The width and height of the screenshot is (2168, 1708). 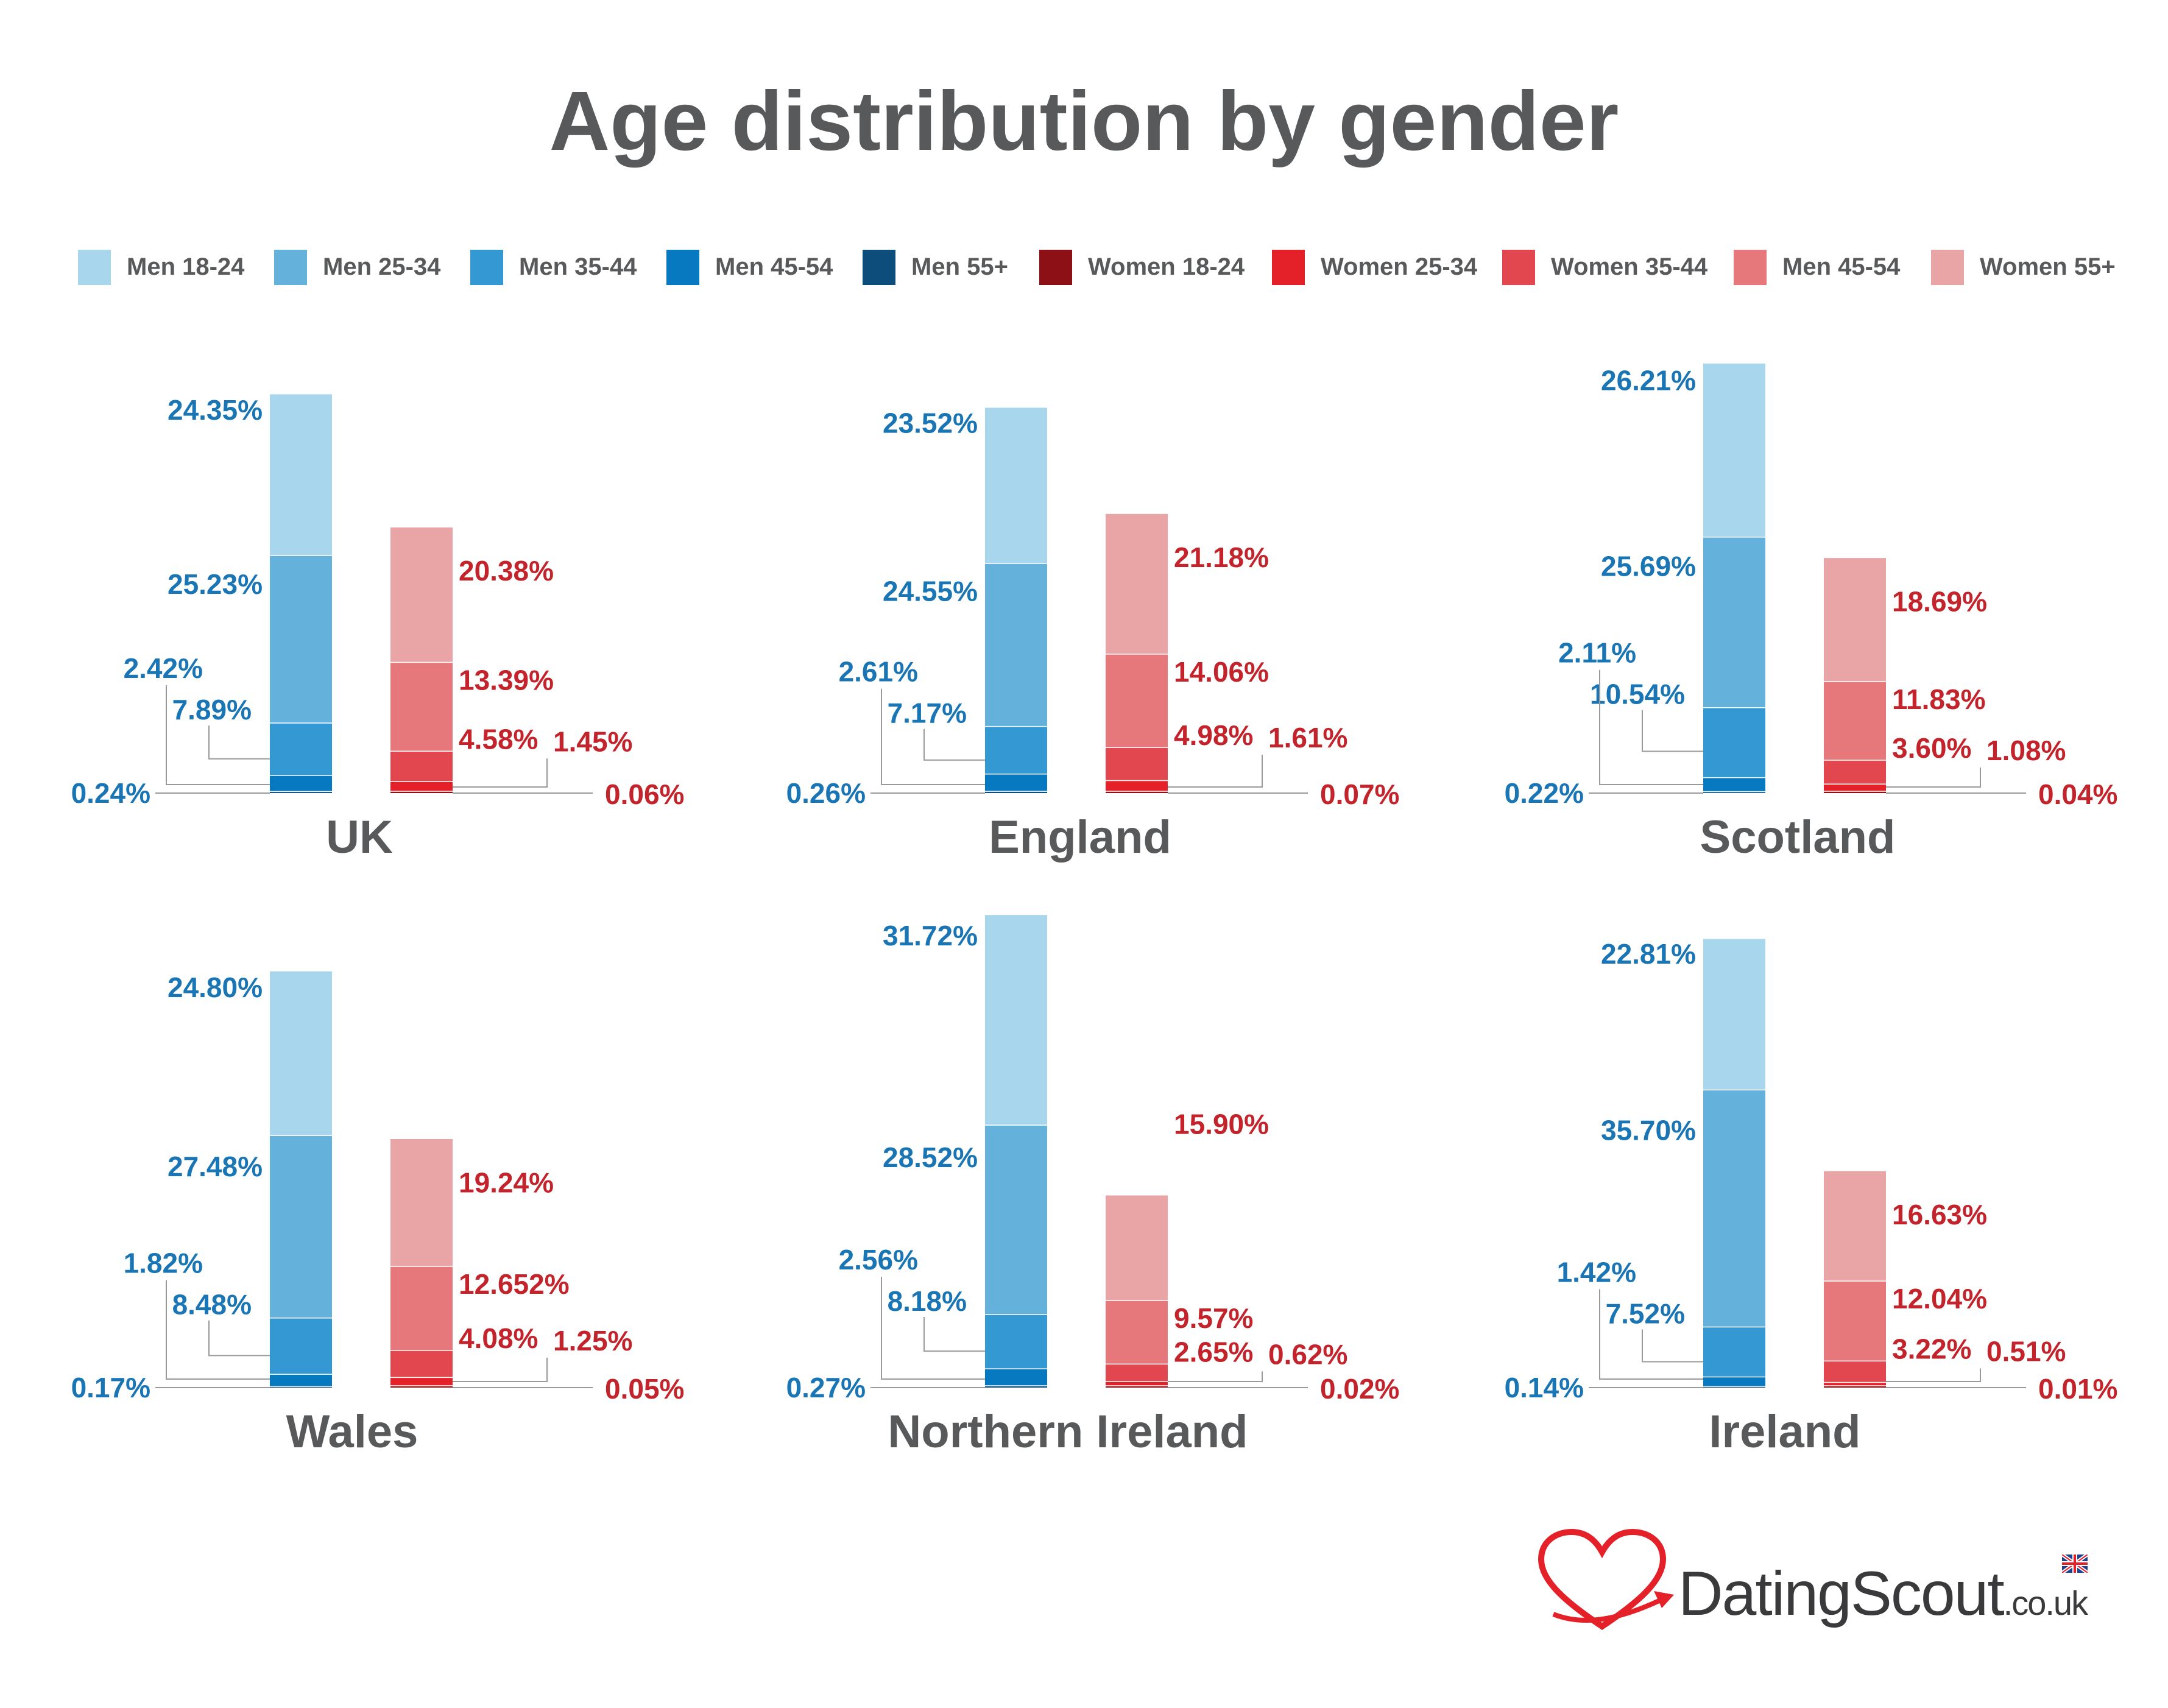 What do you see at coordinates (930, 423) in the screenshot?
I see `men-label: 23.52%` at bounding box center [930, 423].